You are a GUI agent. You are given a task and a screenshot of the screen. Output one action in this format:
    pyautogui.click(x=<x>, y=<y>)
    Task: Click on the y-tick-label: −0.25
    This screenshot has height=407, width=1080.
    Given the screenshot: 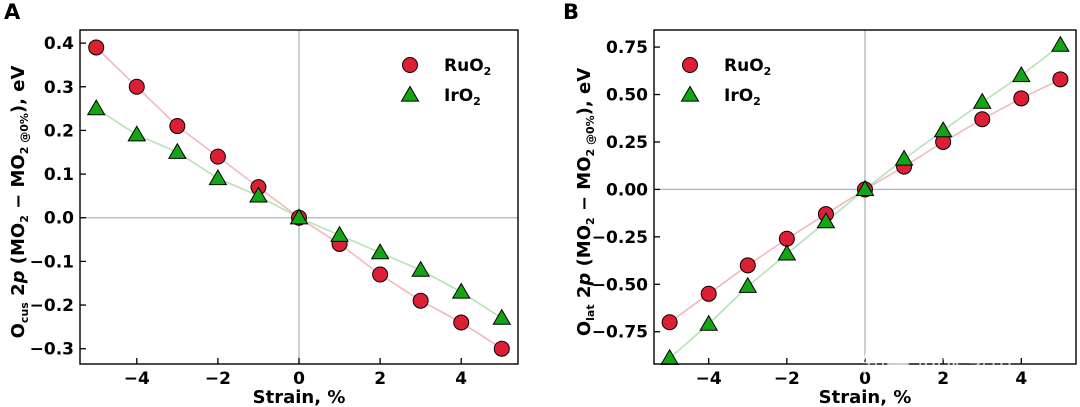 What is the action you would take?
    pyautogui.click(x=620, y=238)
    